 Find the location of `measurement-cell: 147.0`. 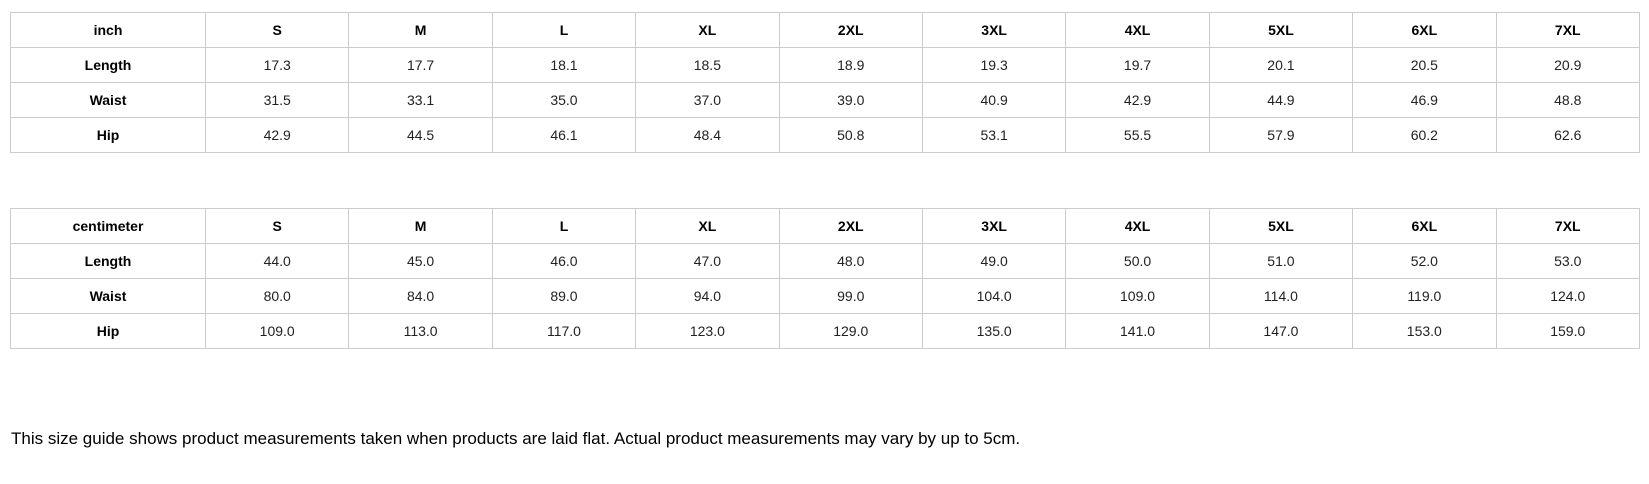

measurement-cell: 147.0 is located at coordinates (1281, 331).